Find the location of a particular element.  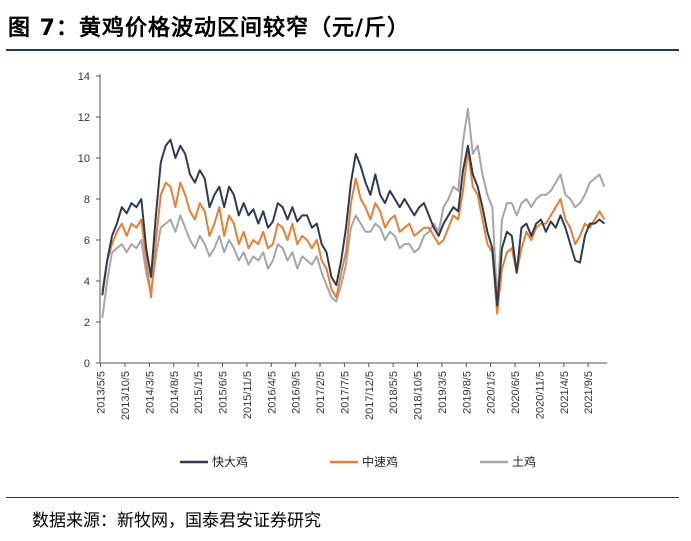

legend-label-0: 快大鸡 is located at coordinates (230, 461).